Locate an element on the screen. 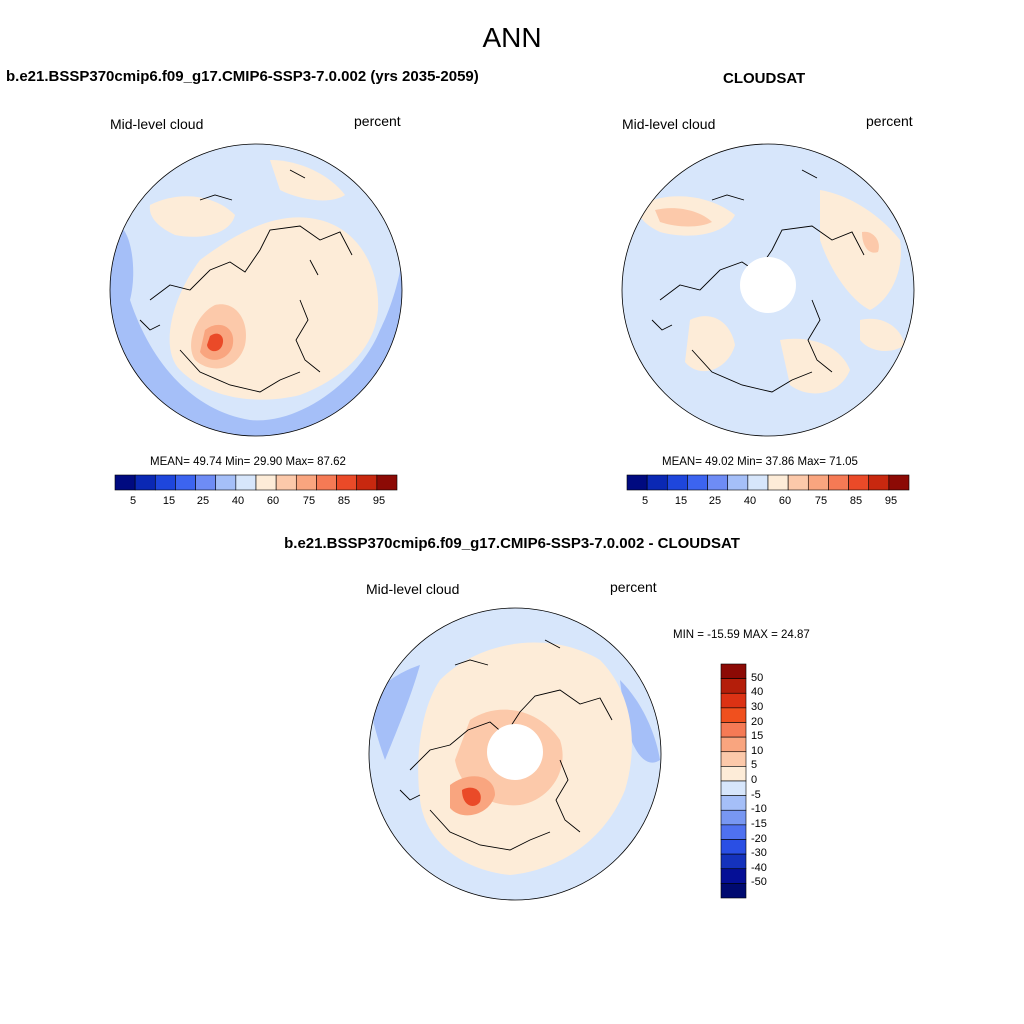 This screenshot has height=1024, width=1024. colorbar-tick-label: -20 is located at coordinates (759, 838).